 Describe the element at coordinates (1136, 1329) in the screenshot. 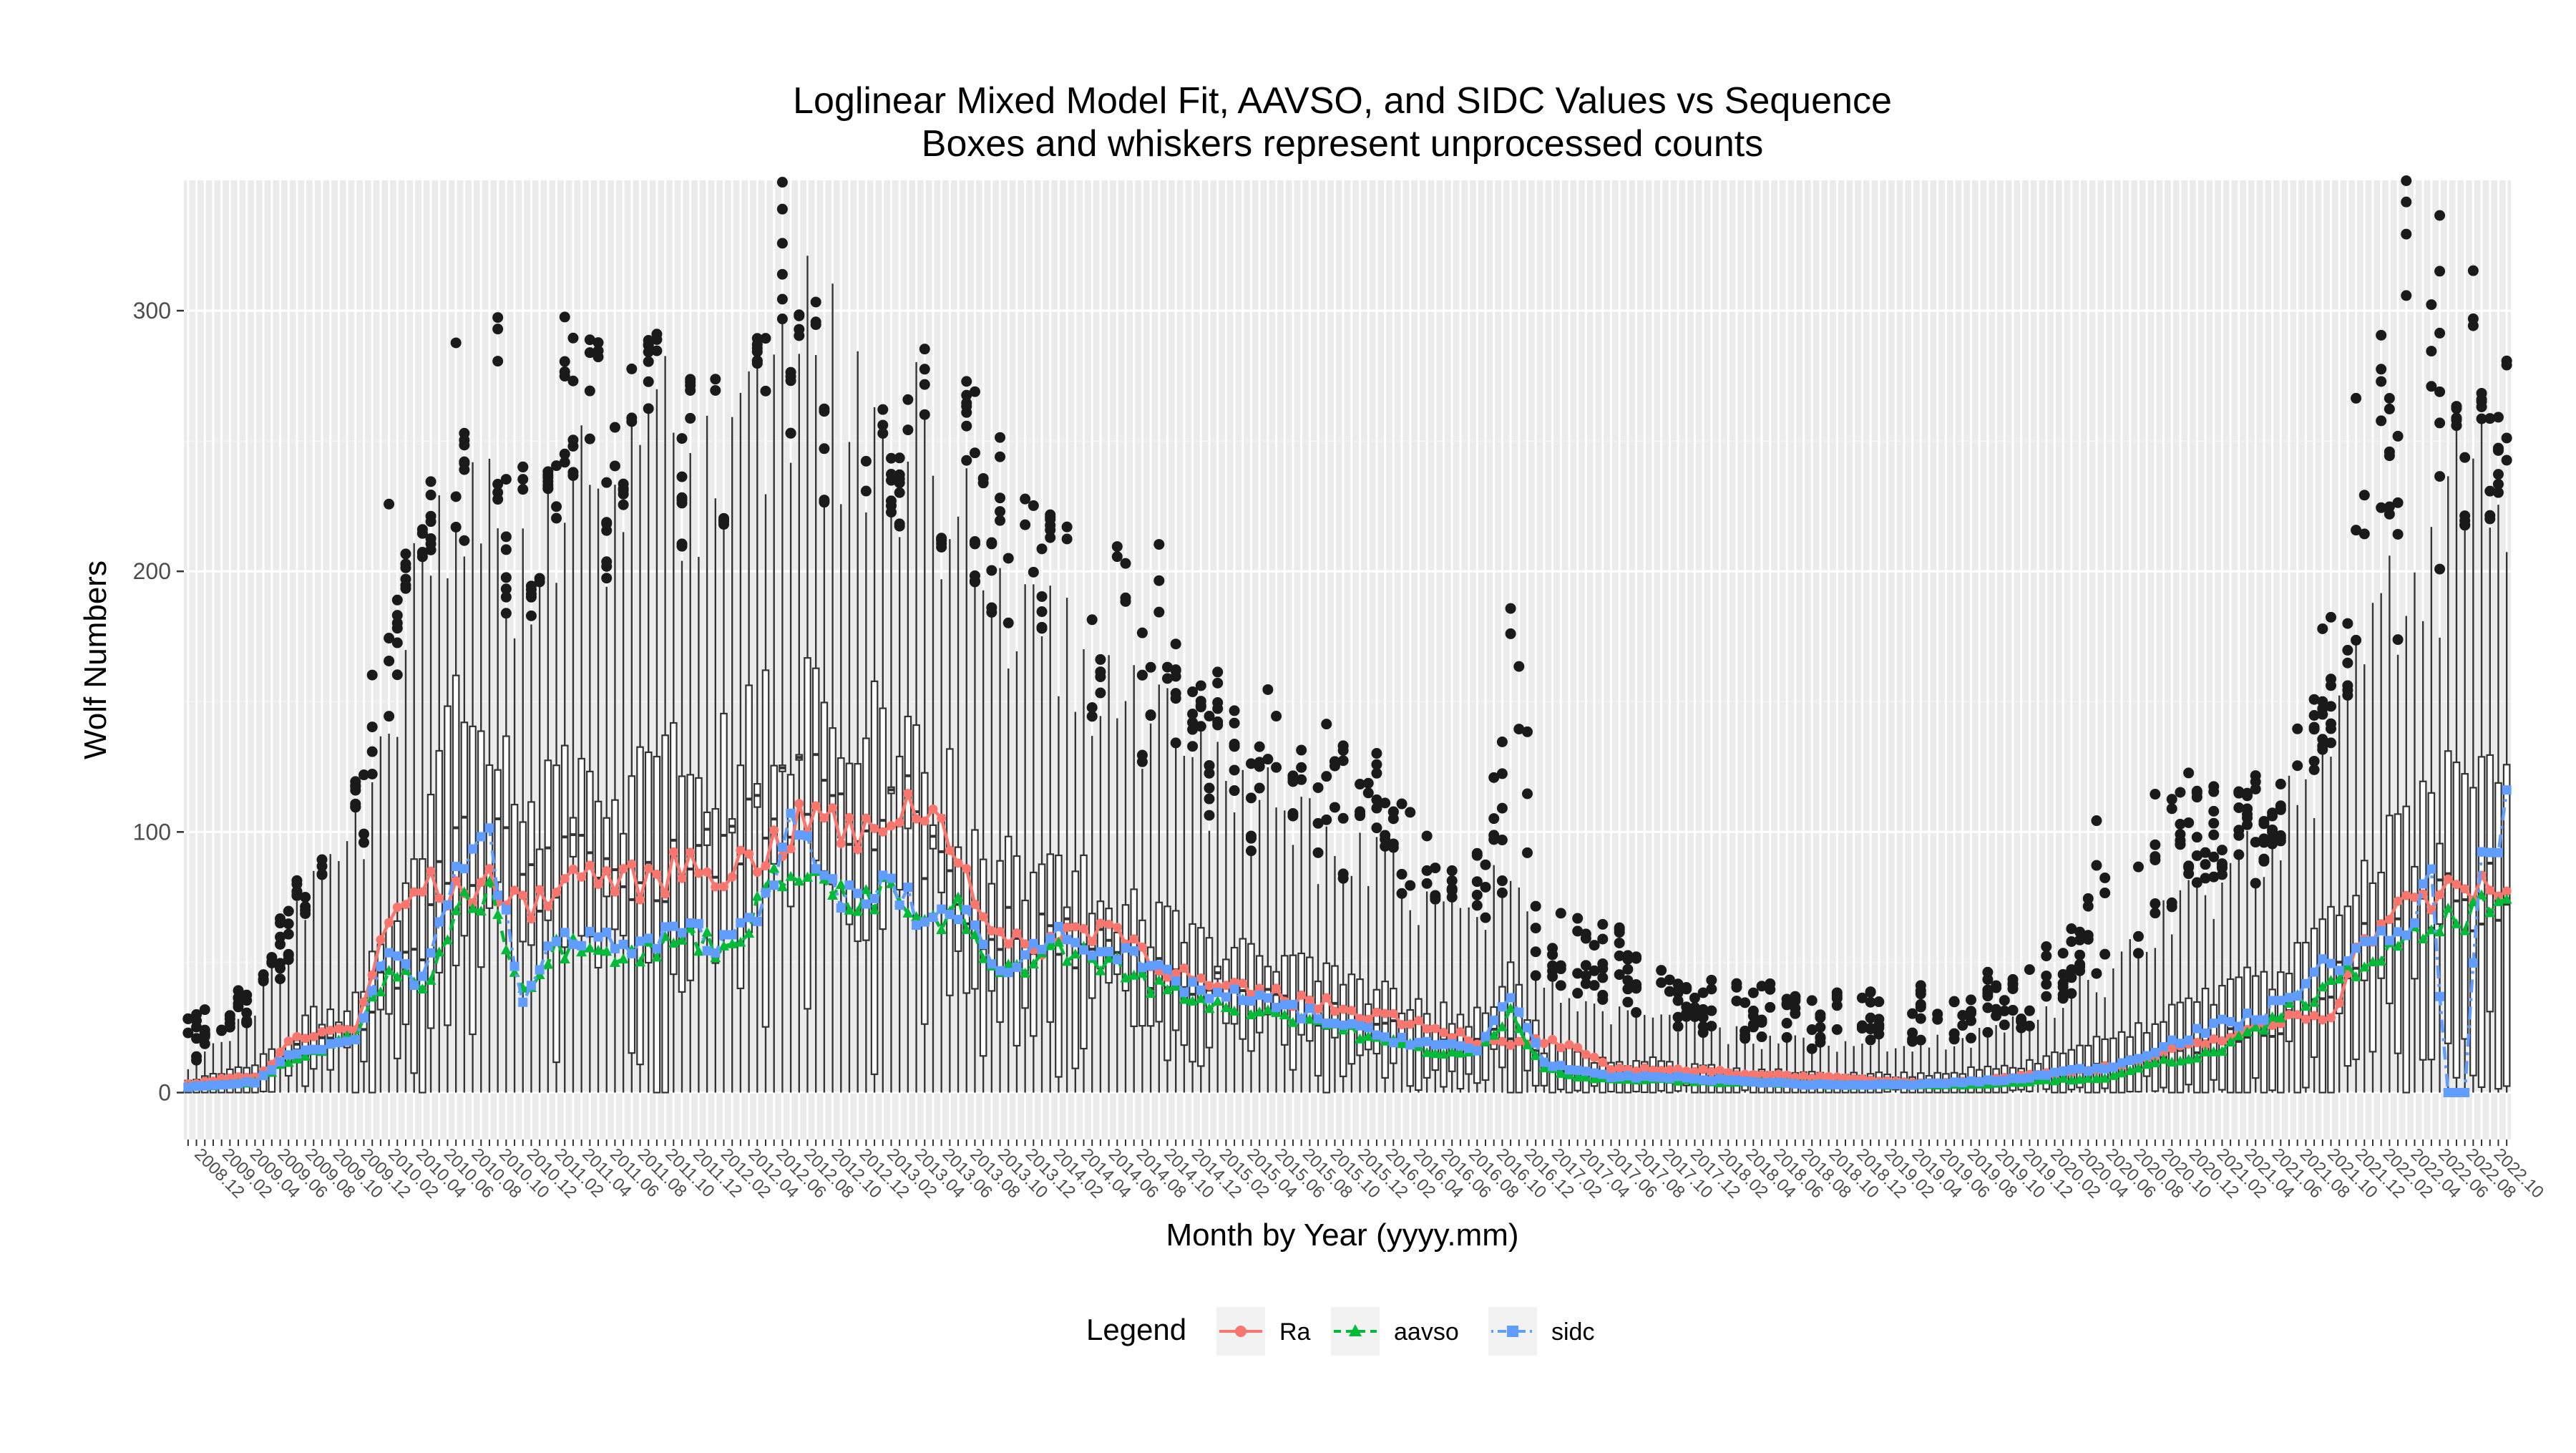

I see `legend-title: Legend` at that location.